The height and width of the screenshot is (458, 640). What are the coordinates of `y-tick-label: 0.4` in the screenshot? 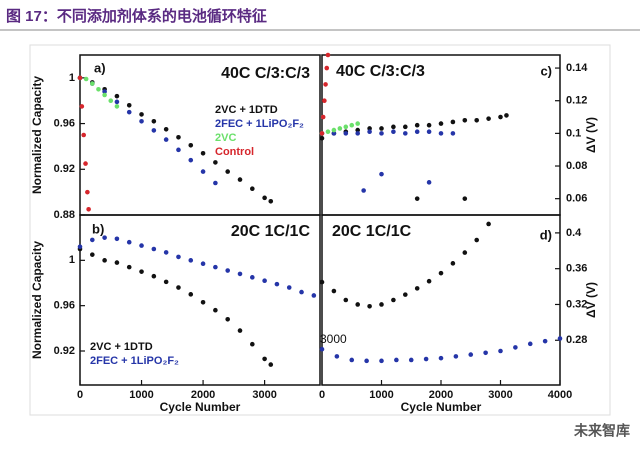 It's located at (574, 233).